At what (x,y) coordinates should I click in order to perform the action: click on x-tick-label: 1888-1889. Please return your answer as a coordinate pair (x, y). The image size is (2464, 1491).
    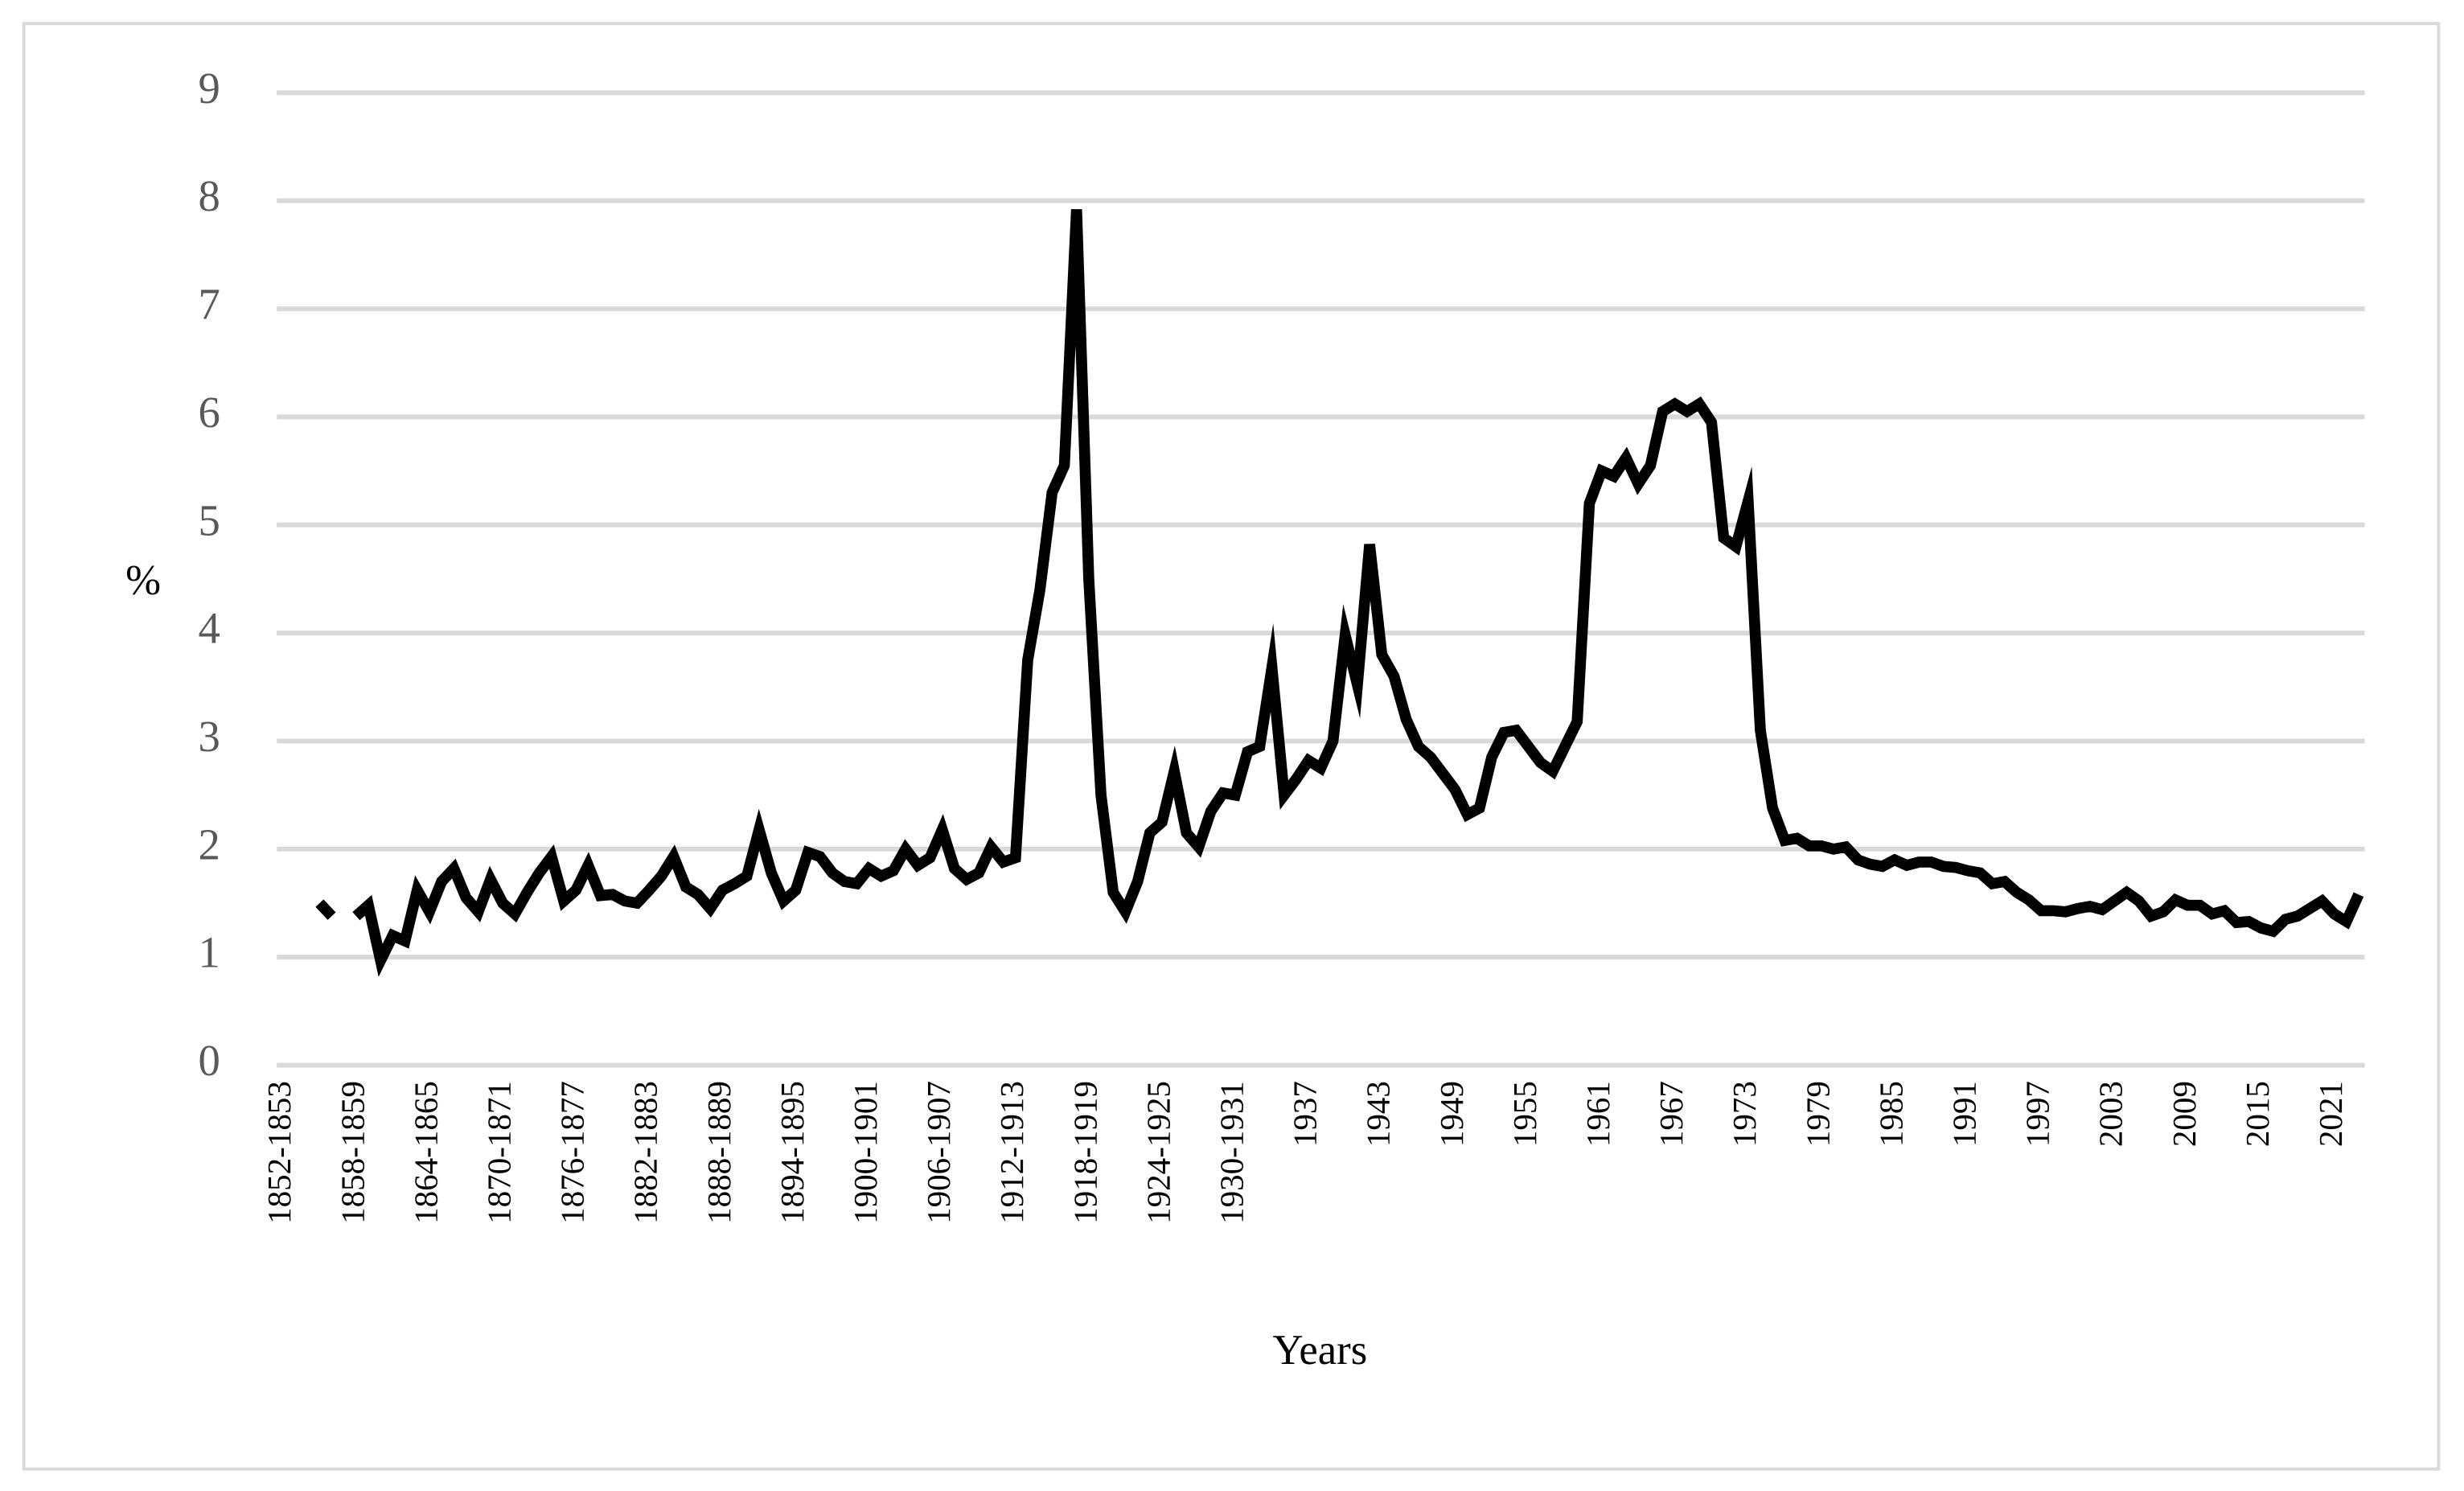
    Looking at the image, I should click on (718, 1152).